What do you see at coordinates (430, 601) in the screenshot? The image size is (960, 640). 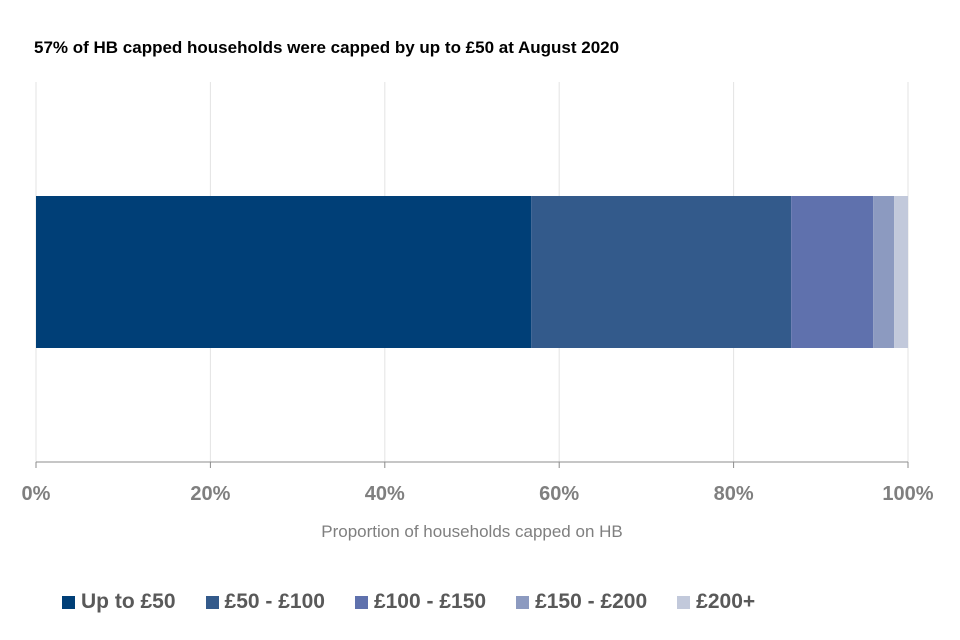 I see `legend-label: £100 - £150` at bounding box center [430, 601].